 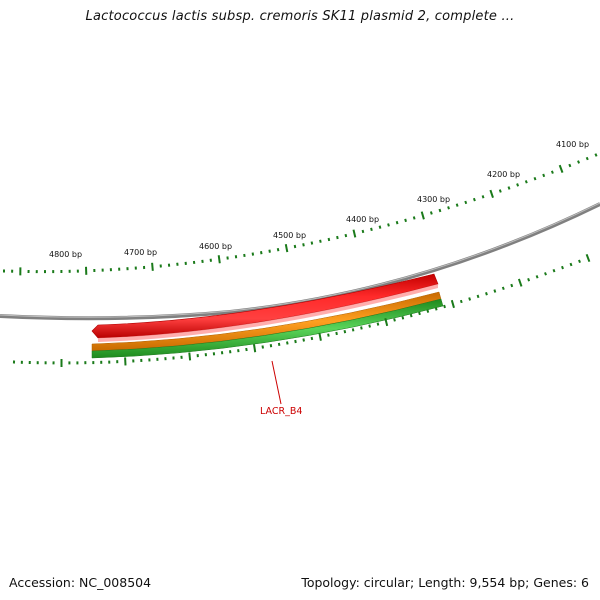 What do you see at coordinates (362, 219) in the screenshot?
I see `tick-label-4400: 4400 bp` at bounding box center [362, 219].